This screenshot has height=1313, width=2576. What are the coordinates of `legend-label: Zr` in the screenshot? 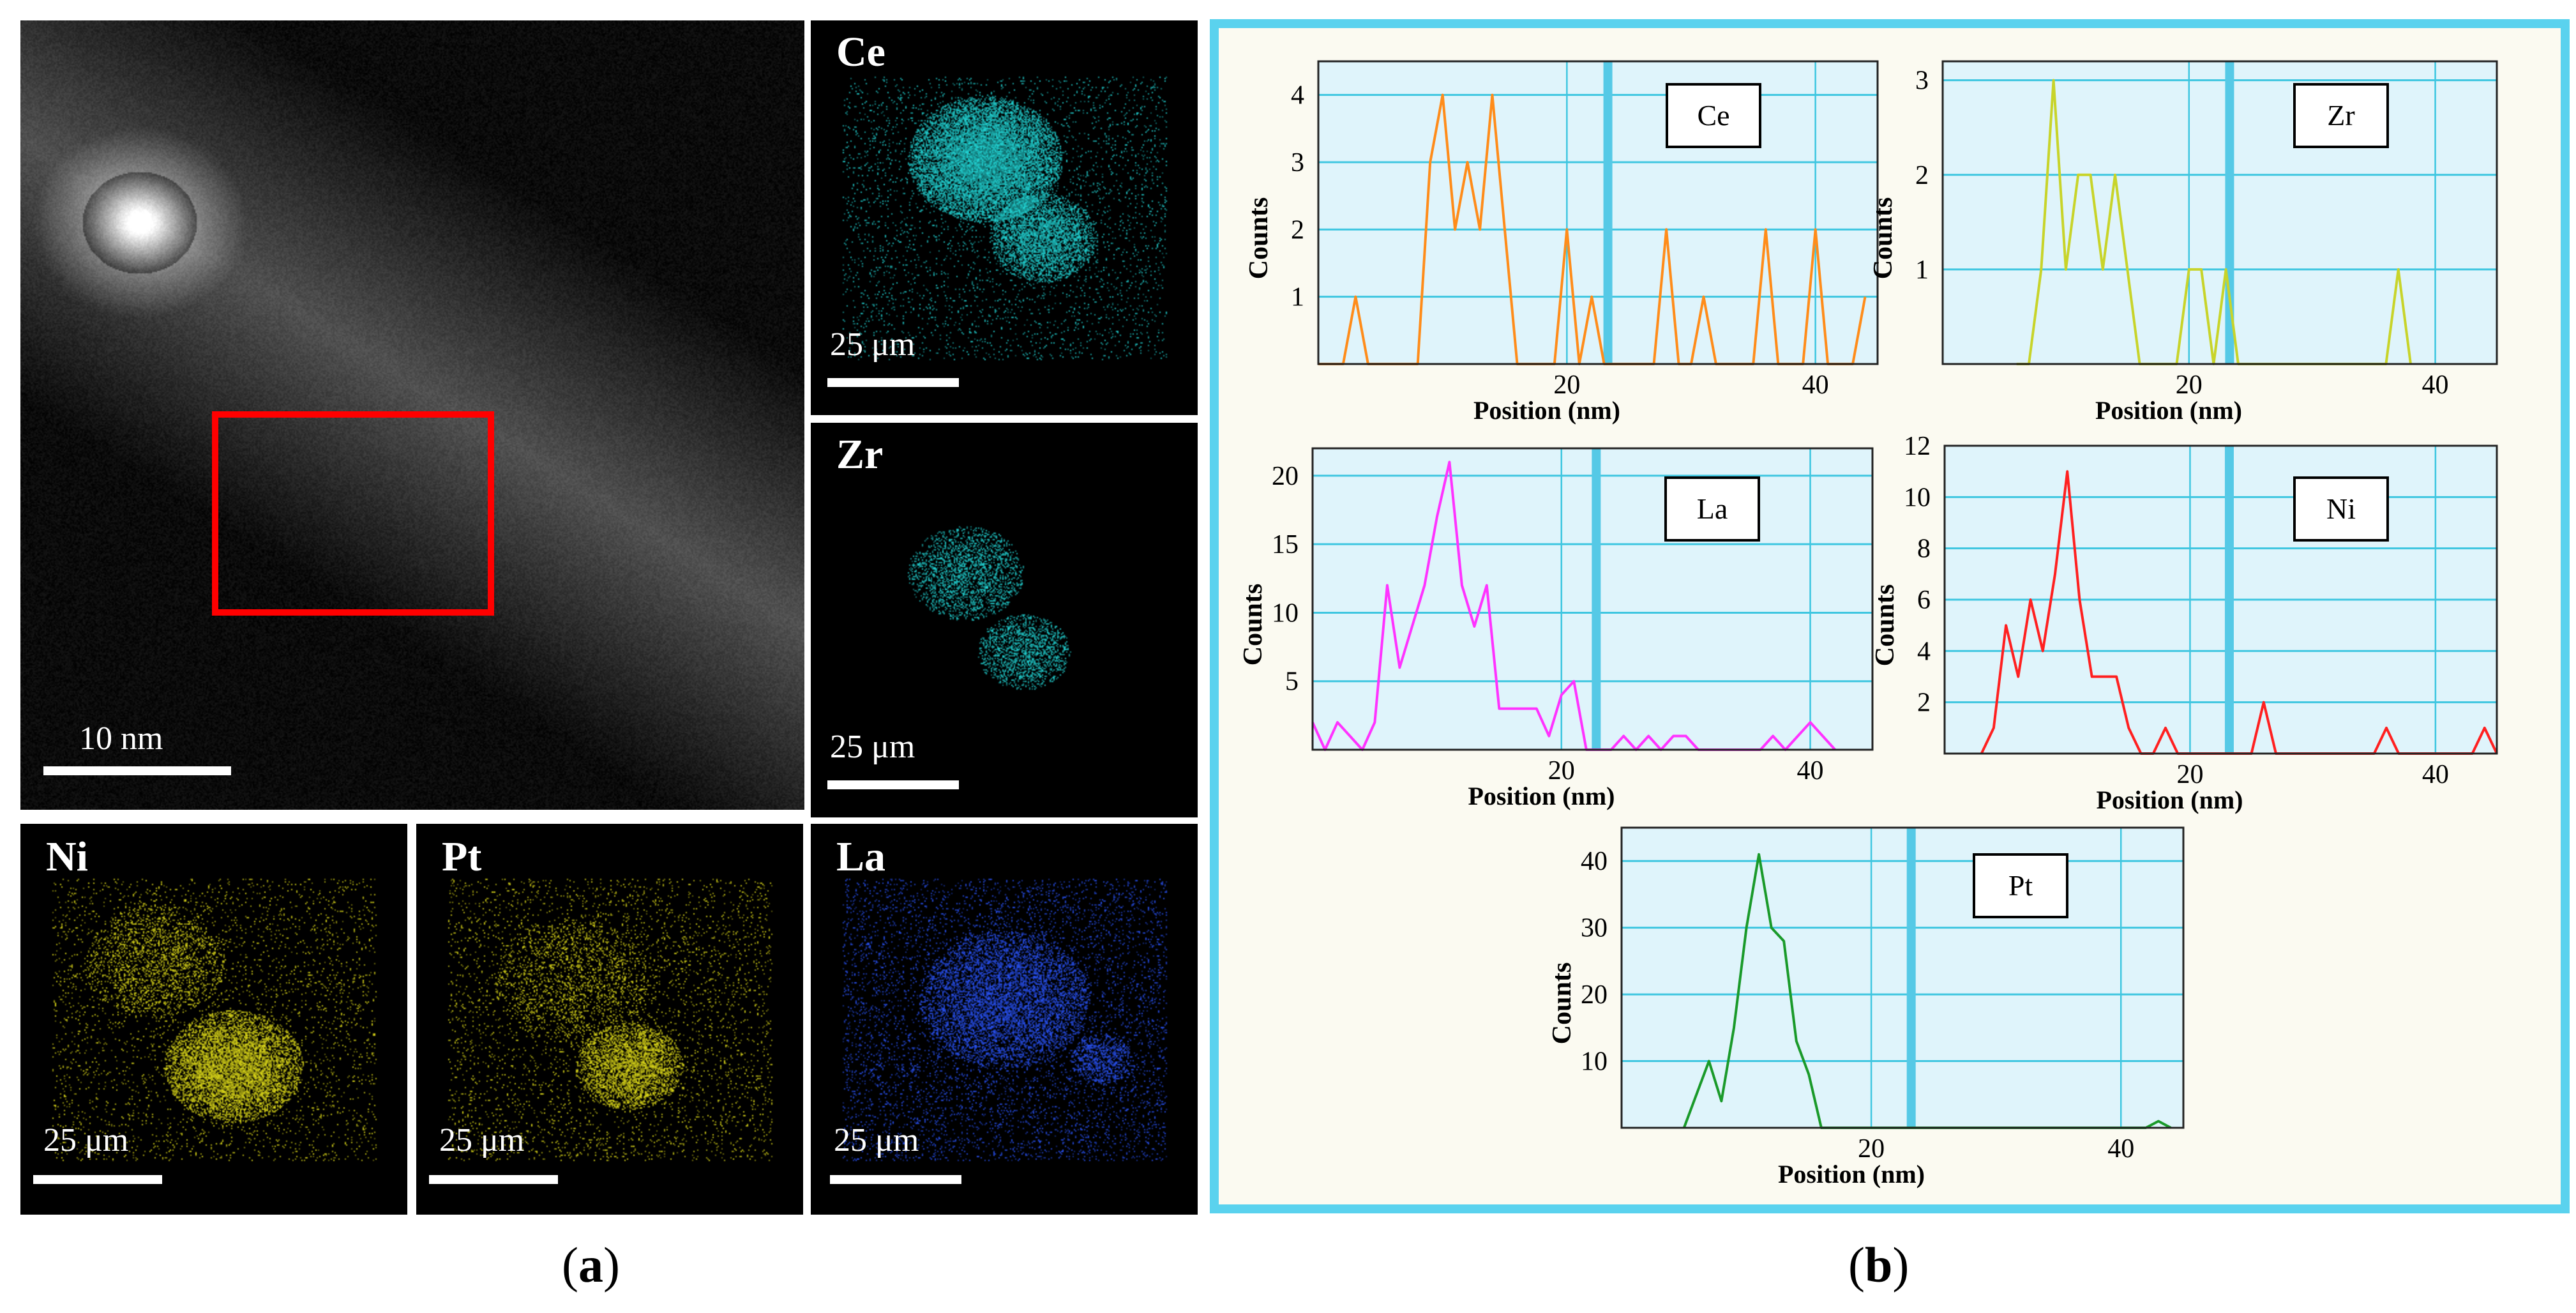 It's located at (2340, 115).